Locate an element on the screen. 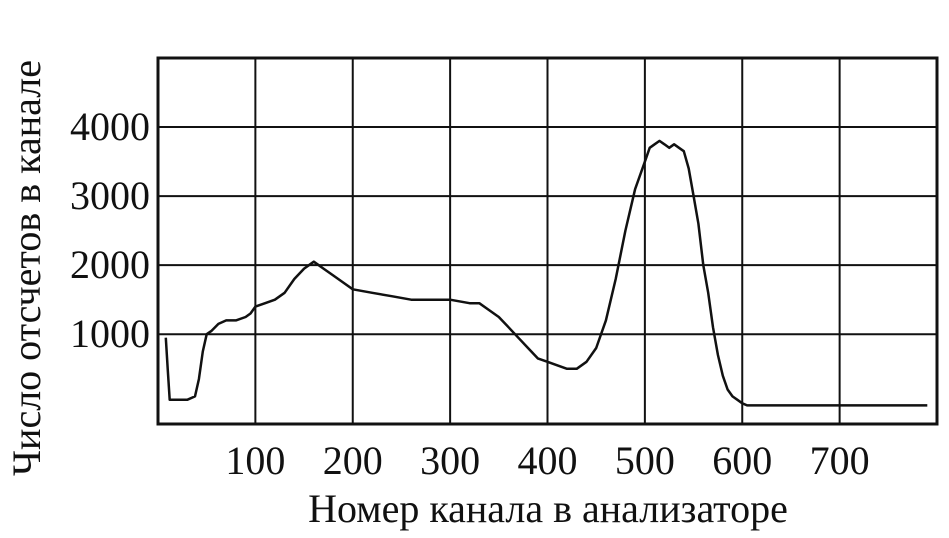 The image size is (949, 538). x-tick-label: 400 is located at coordinates (548, 460).